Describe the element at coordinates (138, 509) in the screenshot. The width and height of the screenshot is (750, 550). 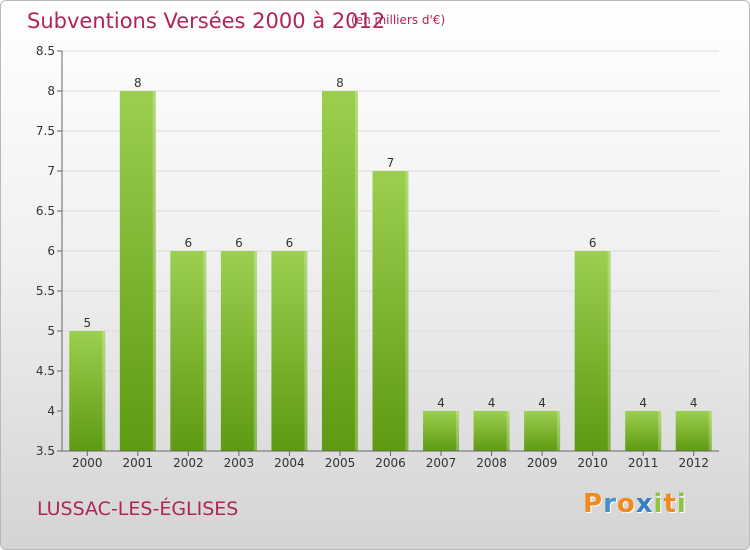
I see `place-name: LUSSAC-LES-ÉGLISES` at that location.